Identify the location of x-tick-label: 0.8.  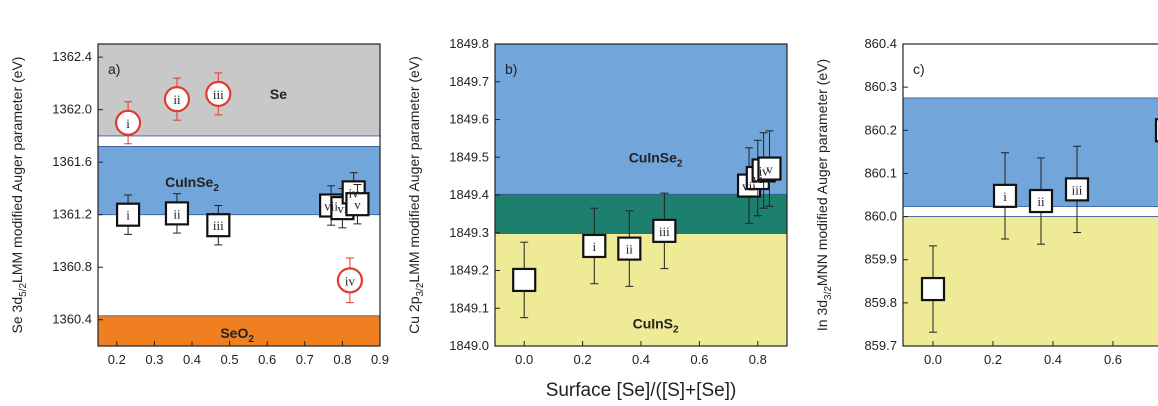
(342, 359).